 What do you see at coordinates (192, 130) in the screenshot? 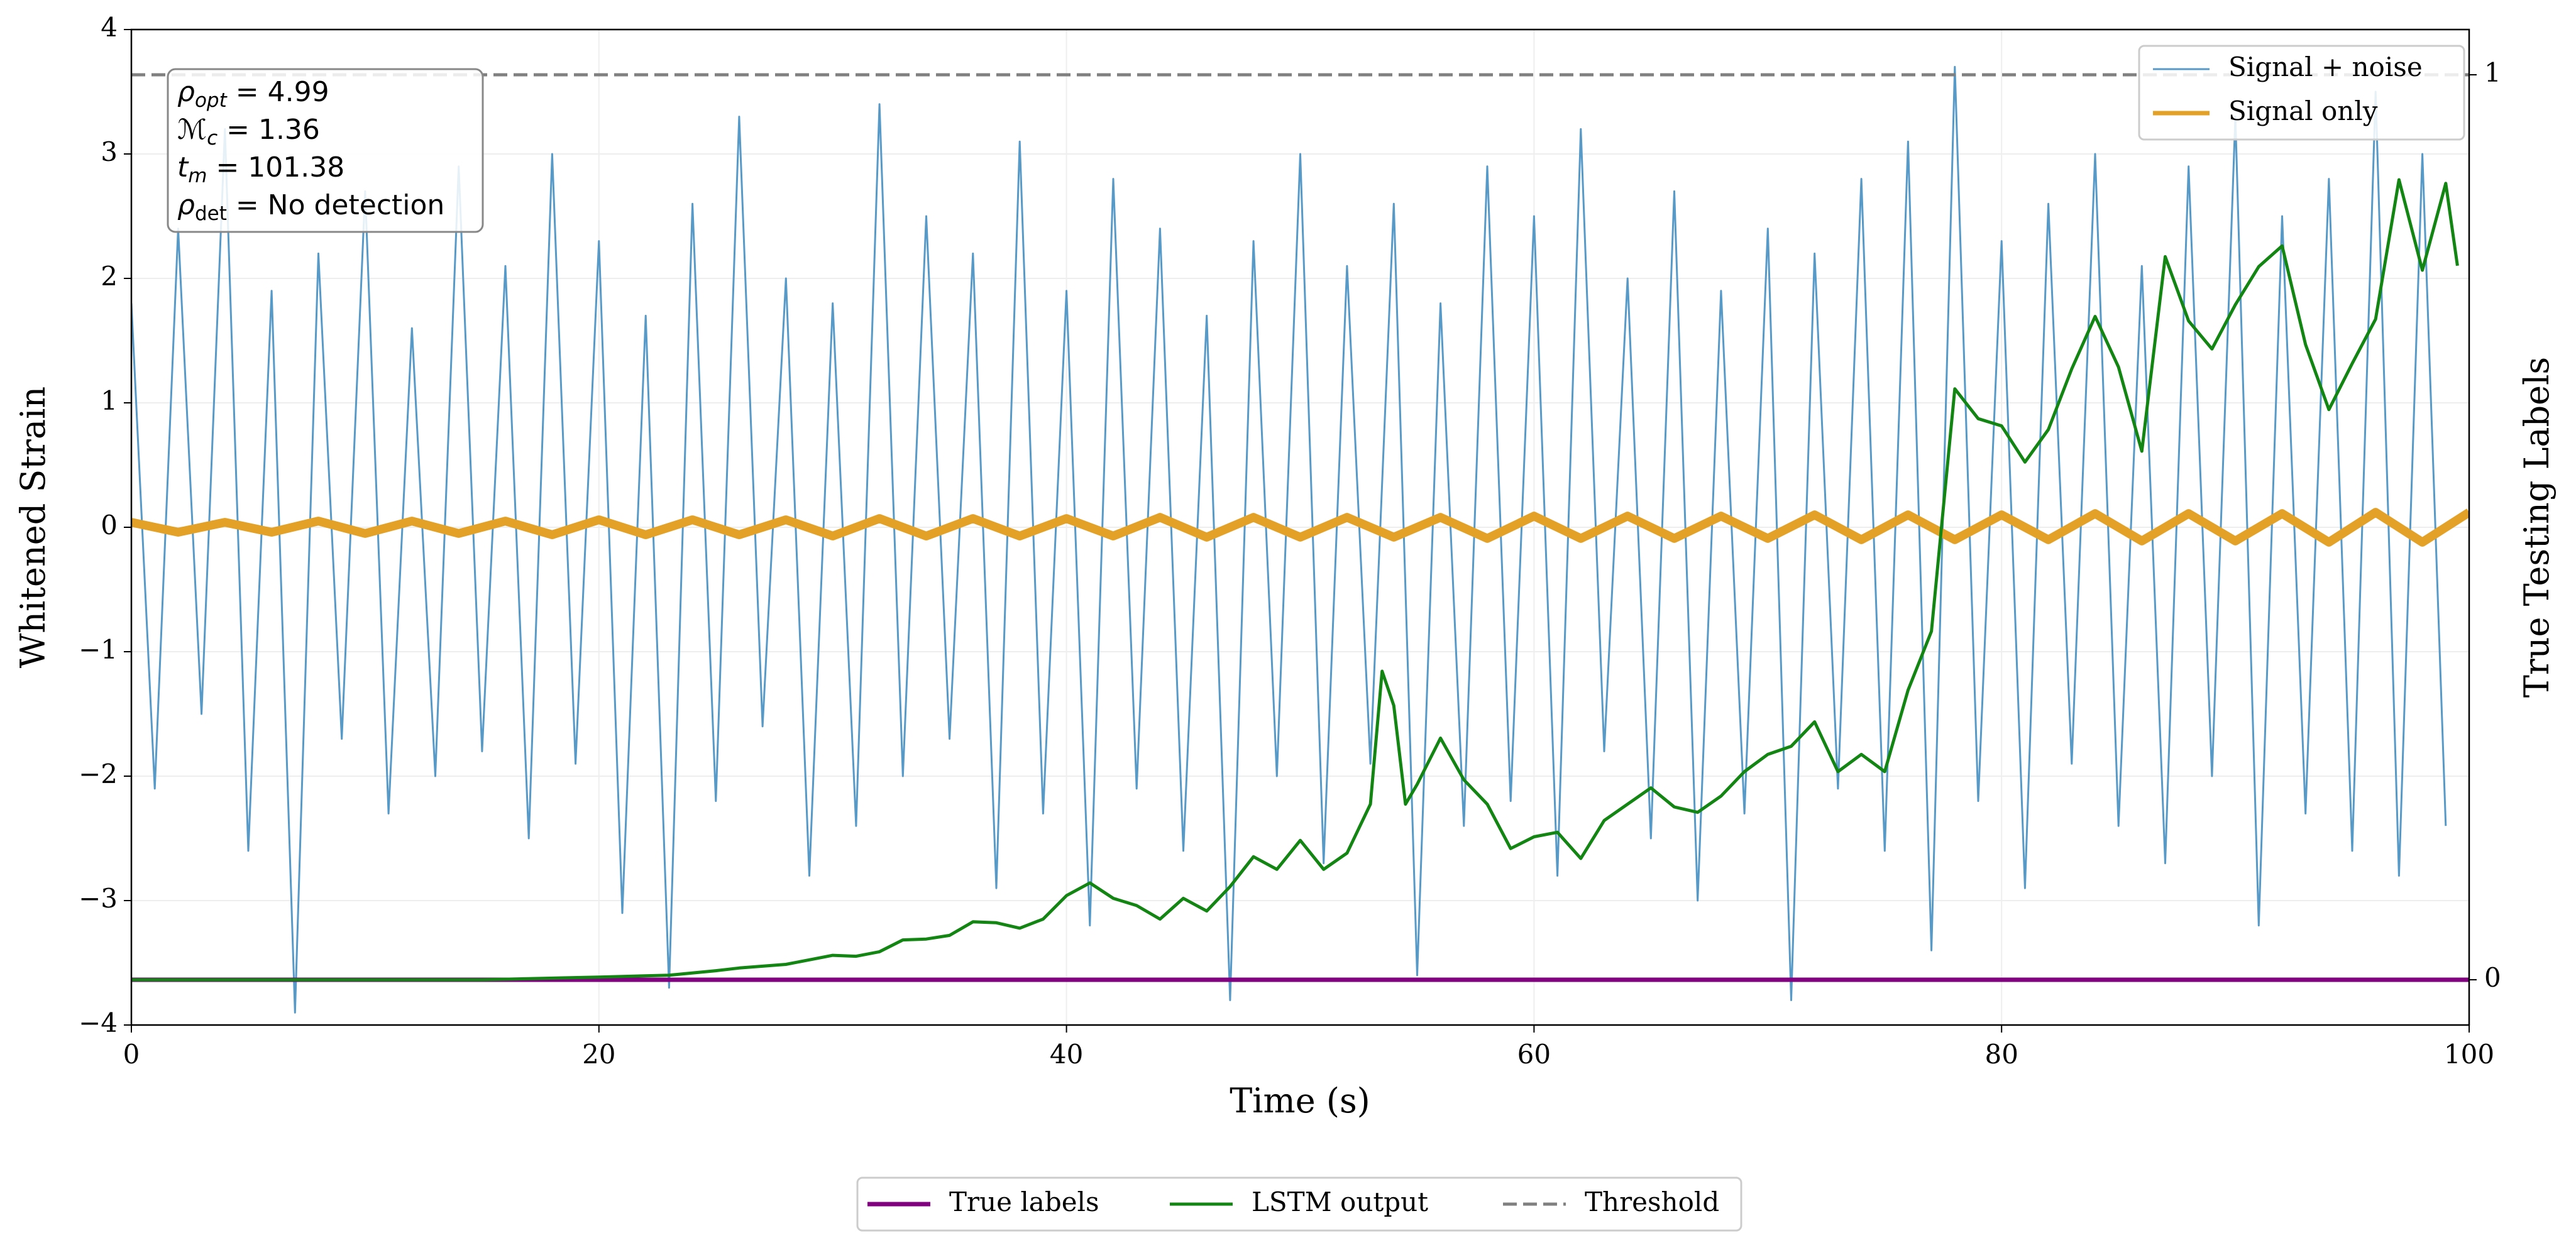
I see `annotation-symbol: ℳ` at bounding box center [192, 130].